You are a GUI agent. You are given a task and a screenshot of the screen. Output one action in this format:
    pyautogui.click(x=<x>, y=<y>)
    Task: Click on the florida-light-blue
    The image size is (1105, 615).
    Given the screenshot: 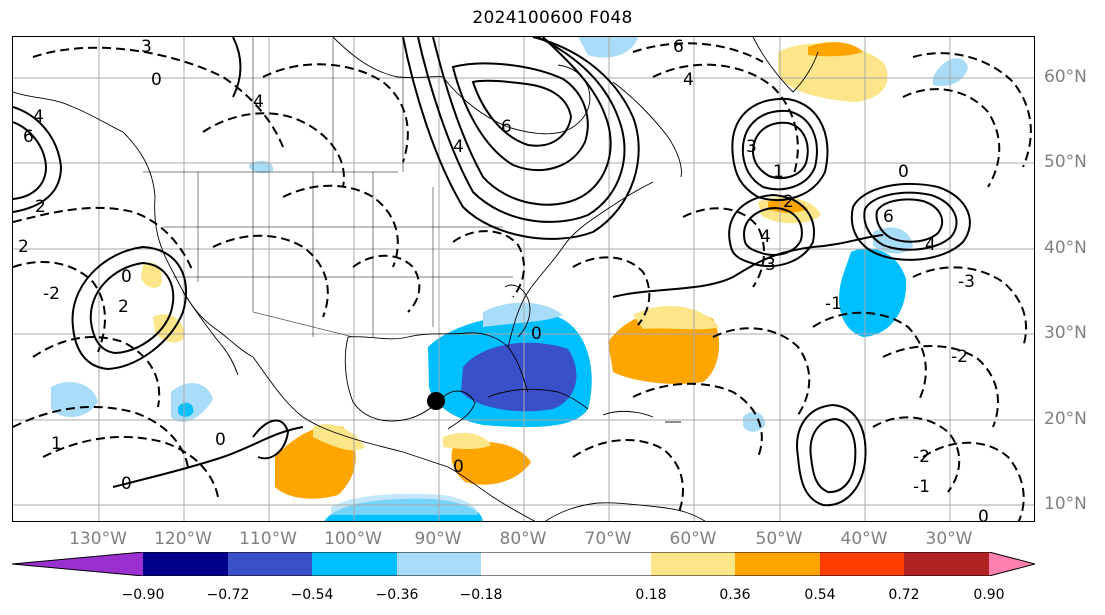 What is the action you would take?
    pyautogui.click(x=523, y=314)
    